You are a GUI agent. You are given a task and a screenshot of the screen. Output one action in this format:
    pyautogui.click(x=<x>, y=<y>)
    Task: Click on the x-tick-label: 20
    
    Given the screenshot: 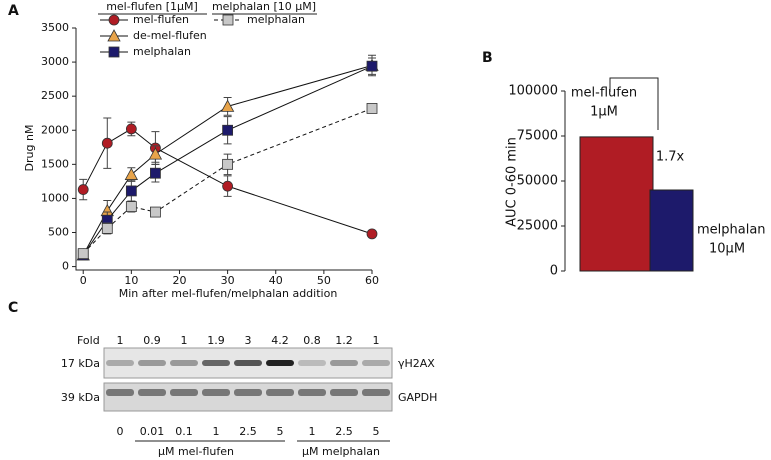 What is the action you would take?
    pyautogui.click(x=179, y=280)
    